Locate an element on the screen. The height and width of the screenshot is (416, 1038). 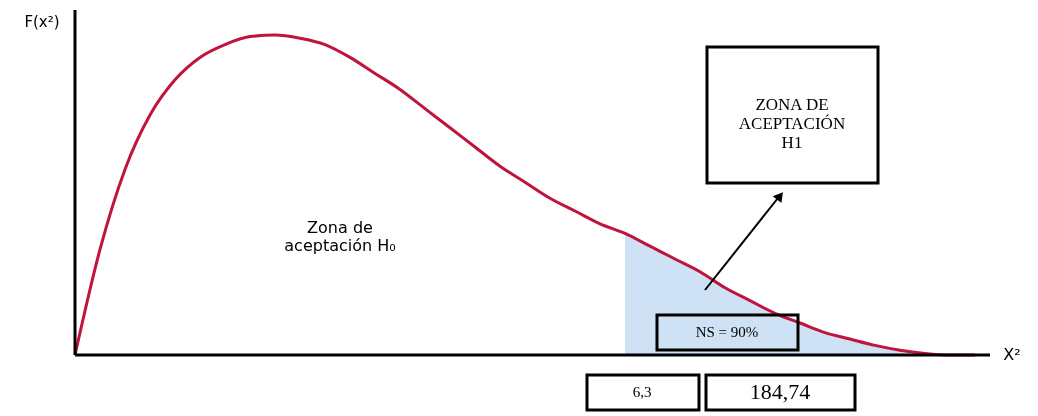
annotation: Zona de aceptación H₀ is located at coordinates (340, 236).